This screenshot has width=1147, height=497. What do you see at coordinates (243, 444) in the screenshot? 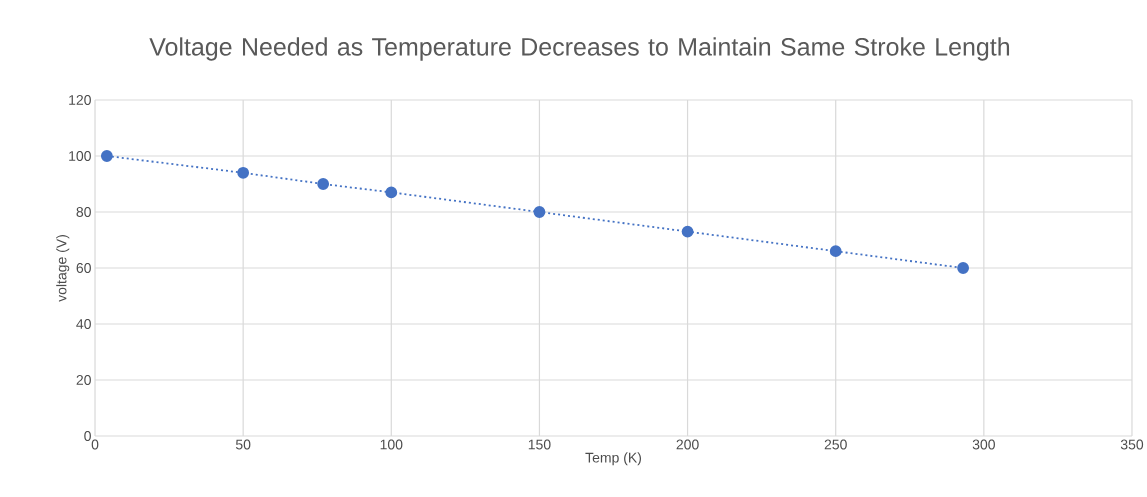
I see `x-tick-label: 50` at bounding box center [243, 444].